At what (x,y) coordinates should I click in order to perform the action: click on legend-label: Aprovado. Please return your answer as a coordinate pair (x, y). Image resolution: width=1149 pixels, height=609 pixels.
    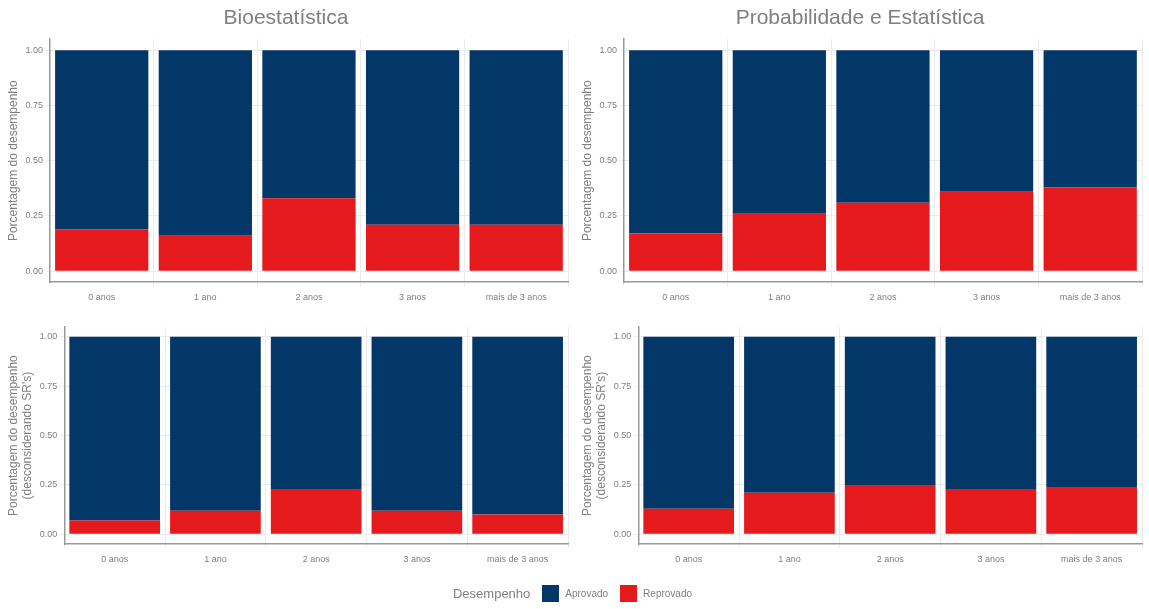
    Looking at the image, I should click on (587, 593).